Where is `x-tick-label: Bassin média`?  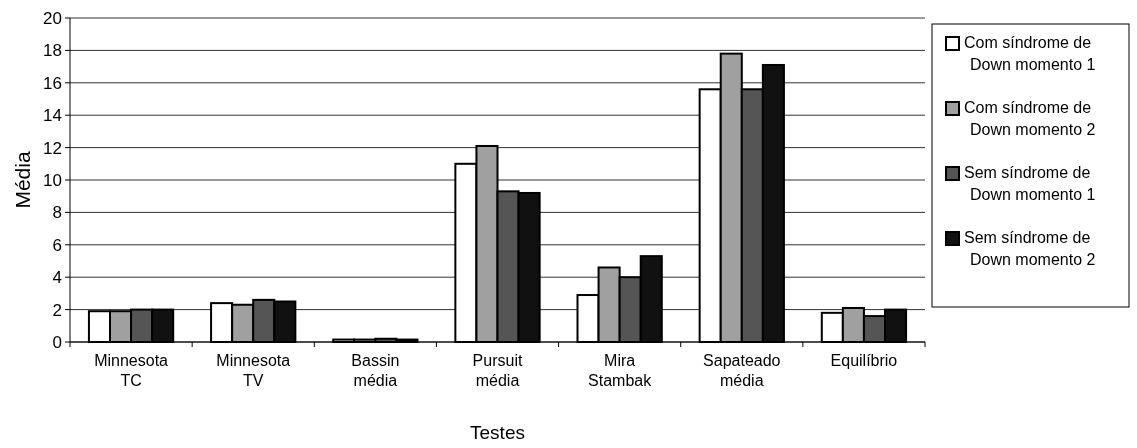
x-tick-label: Bassin média is located at coordinates (375, 370).